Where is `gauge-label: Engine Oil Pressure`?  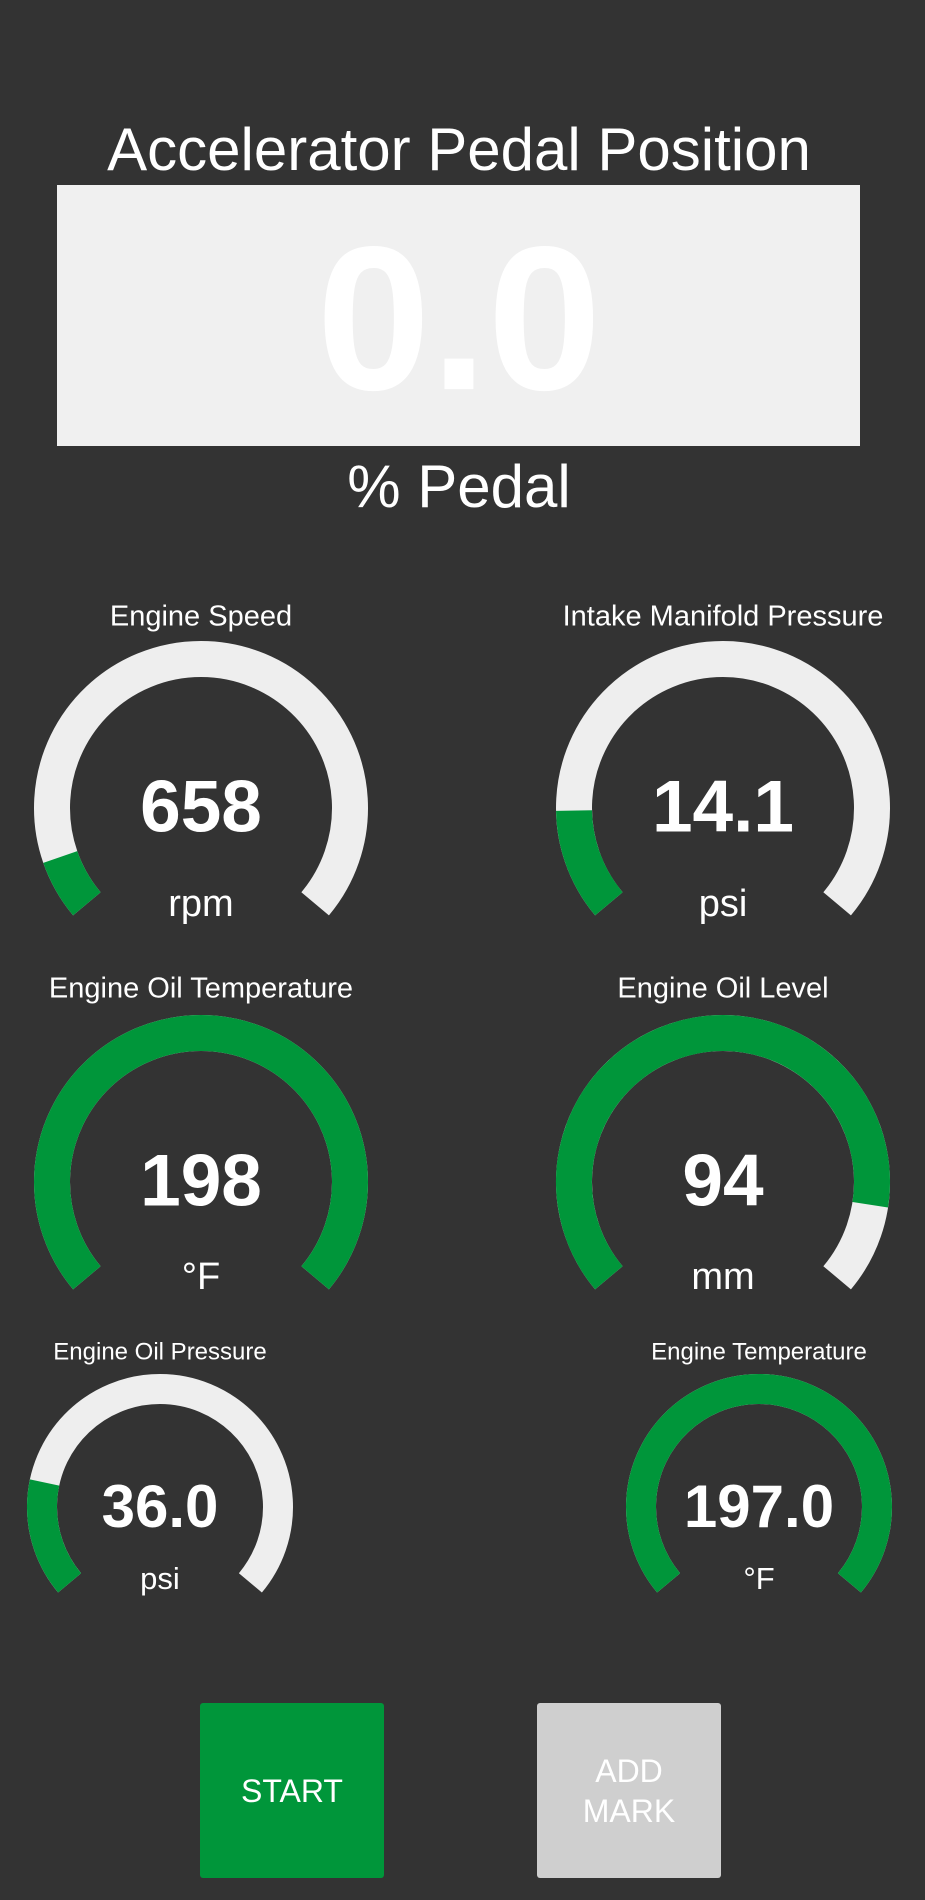
gauge-label: Engine Oil Pressure is located at coordinates (159, 1351).